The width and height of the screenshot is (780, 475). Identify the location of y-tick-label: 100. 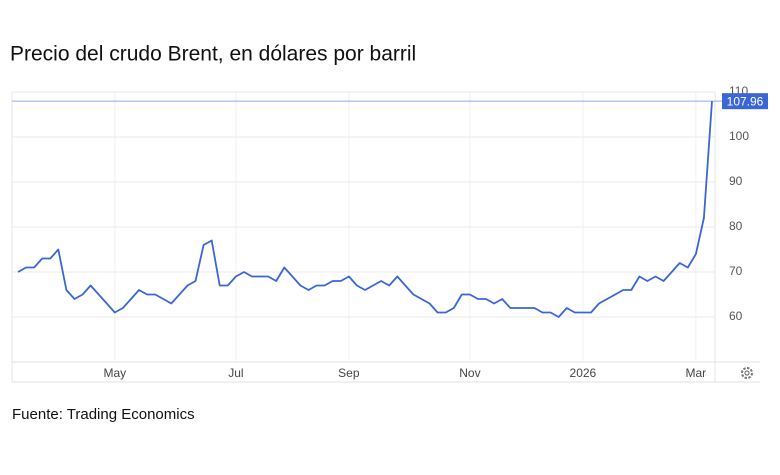
(739, 136).